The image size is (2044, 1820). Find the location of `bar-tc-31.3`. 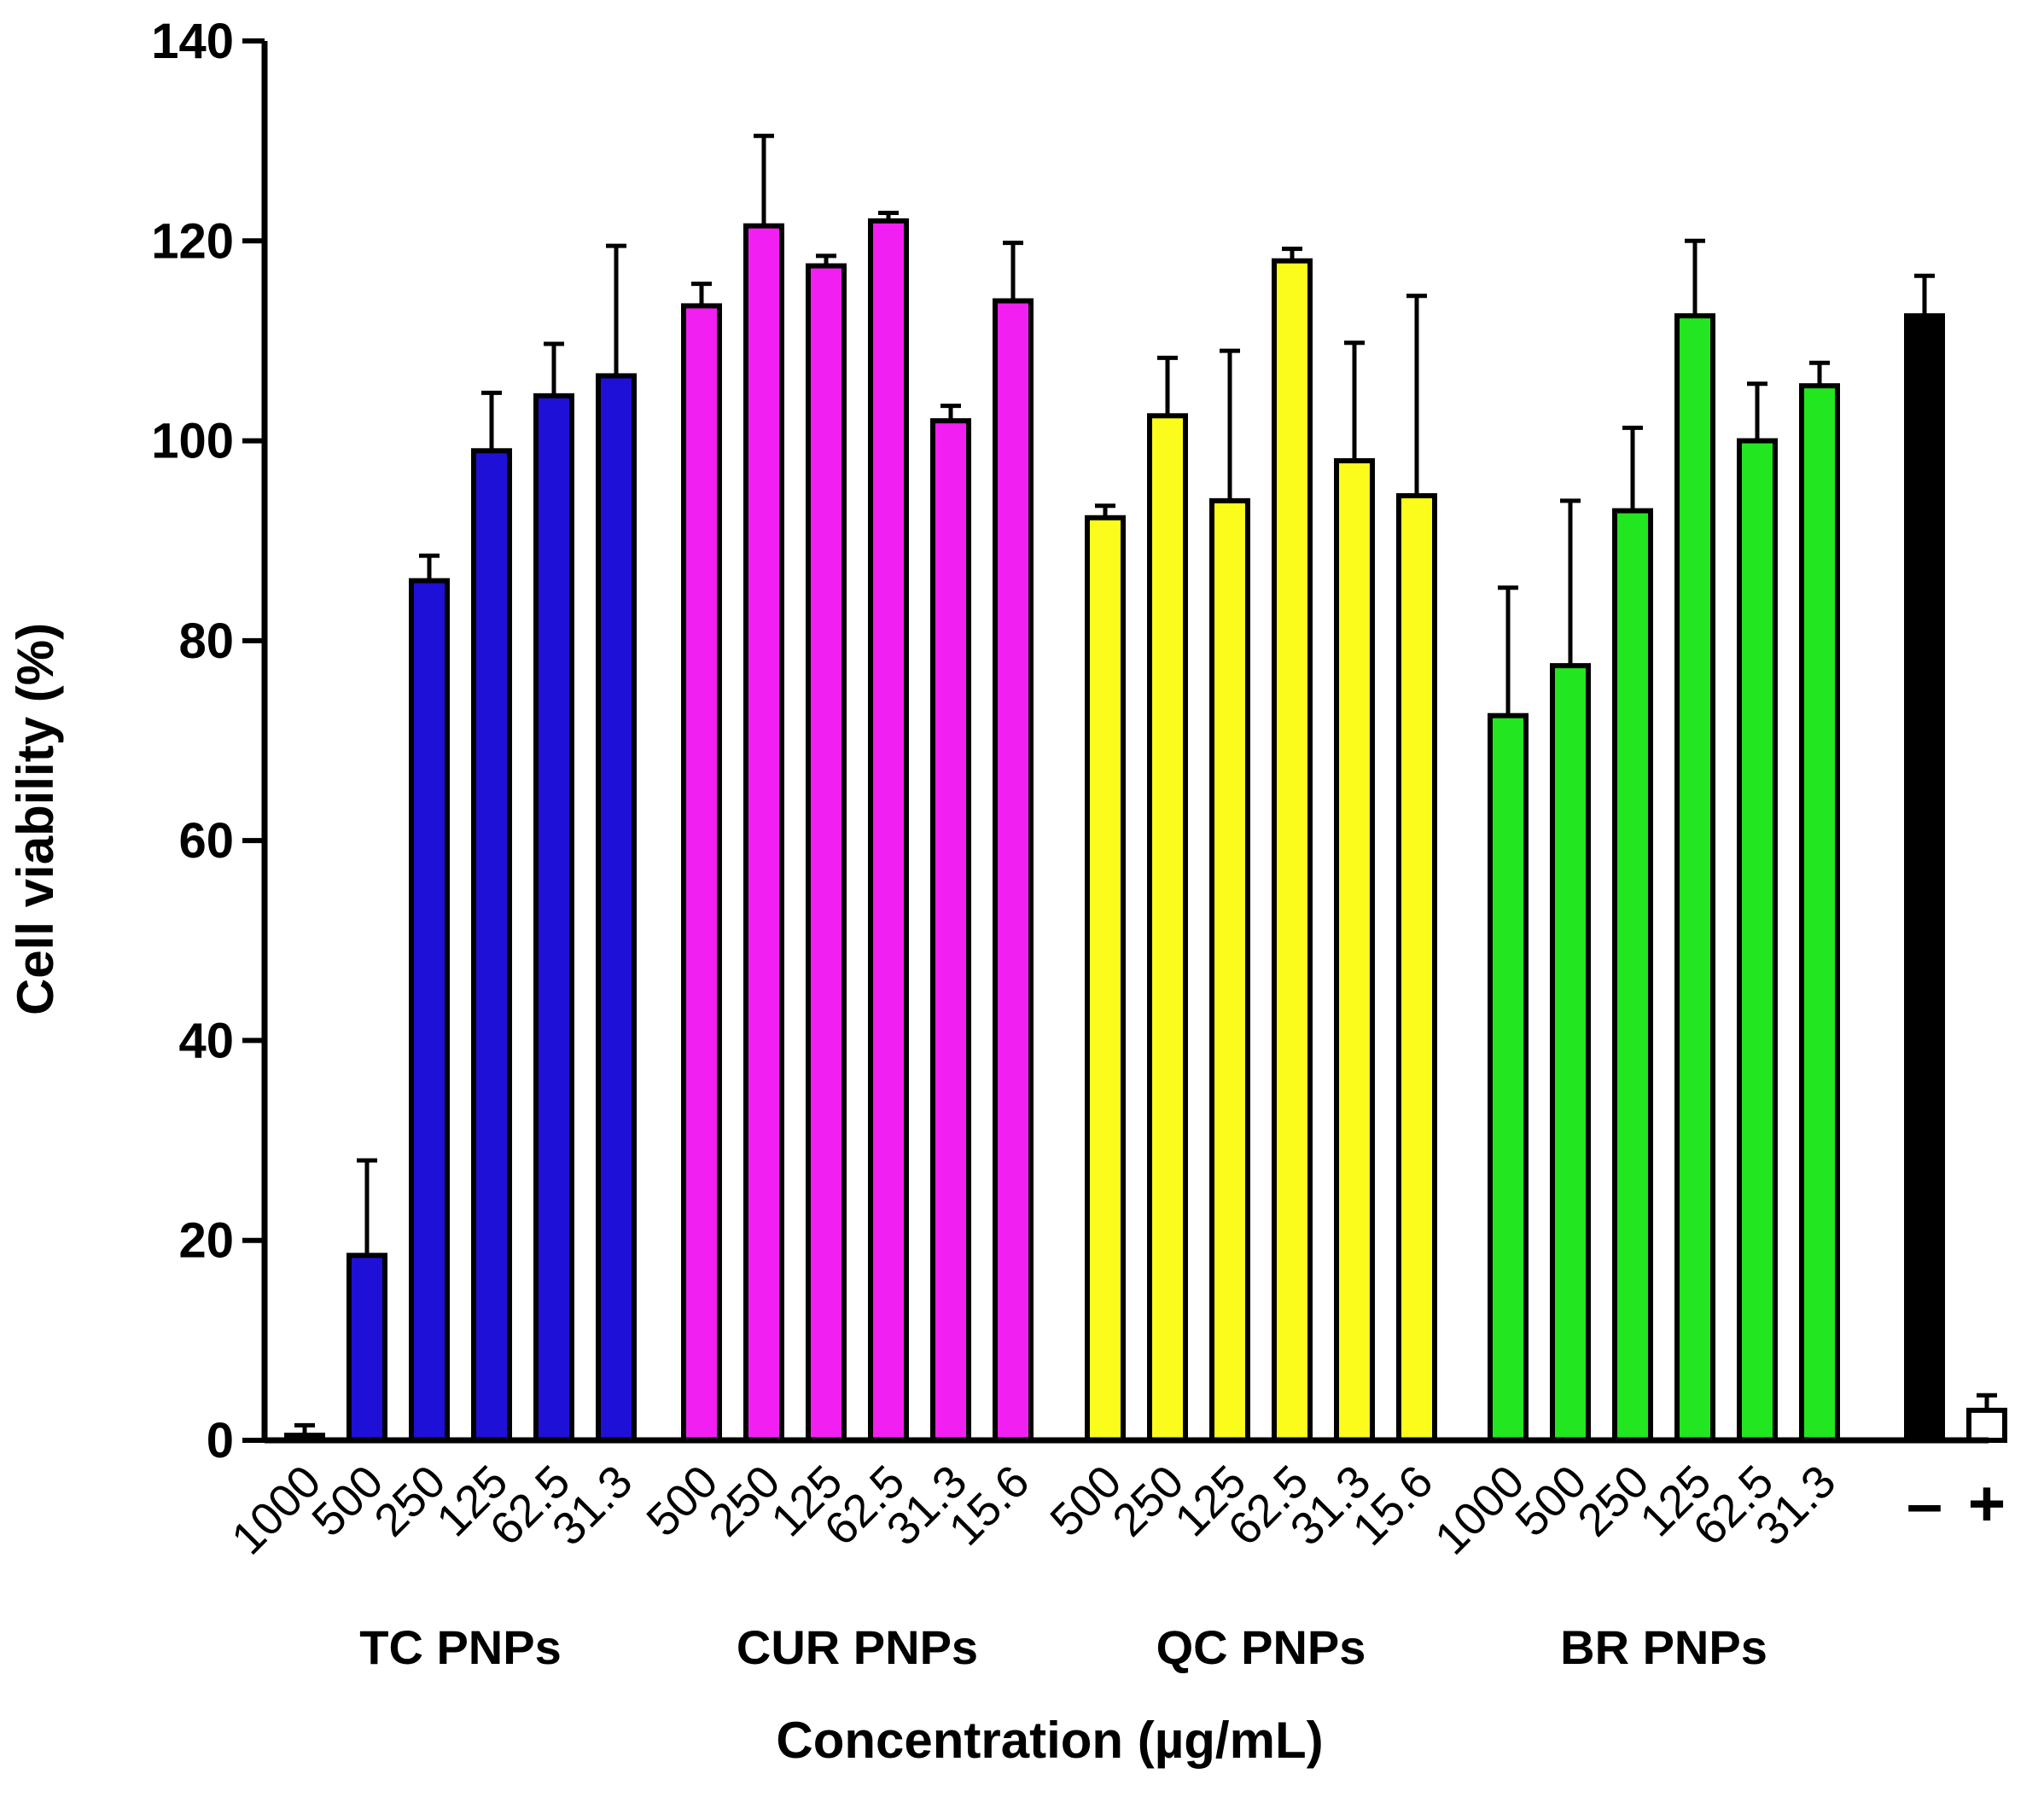

bar-tc-31.3 is located at coordinates (616, 908).